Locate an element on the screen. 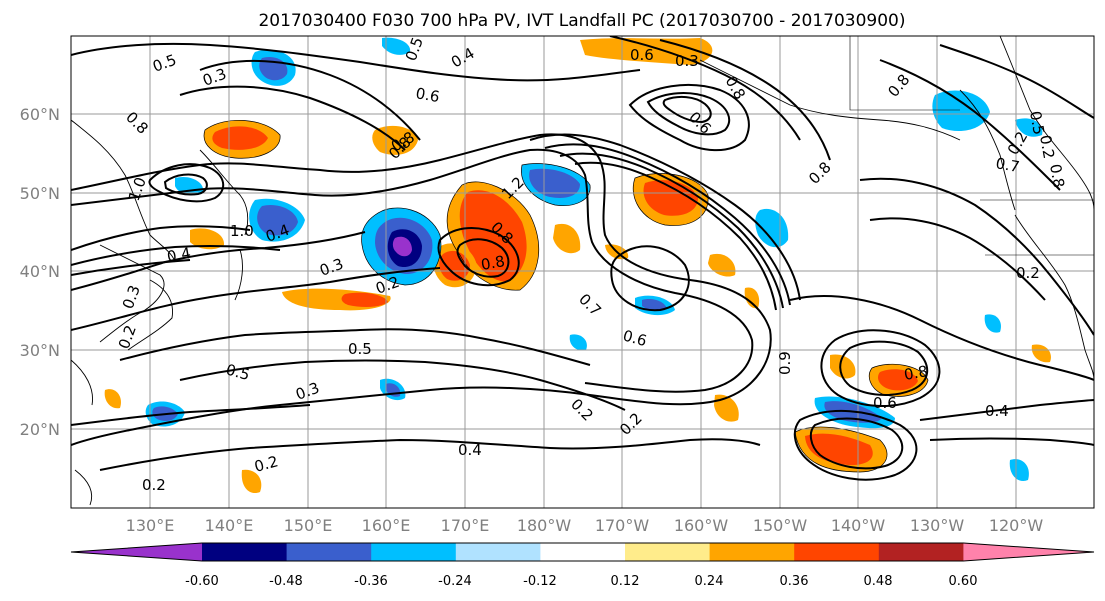 Image resolution: width=1105 pixels, height=601 pixels. colorbar-segments is located at coordinates (582, 552).